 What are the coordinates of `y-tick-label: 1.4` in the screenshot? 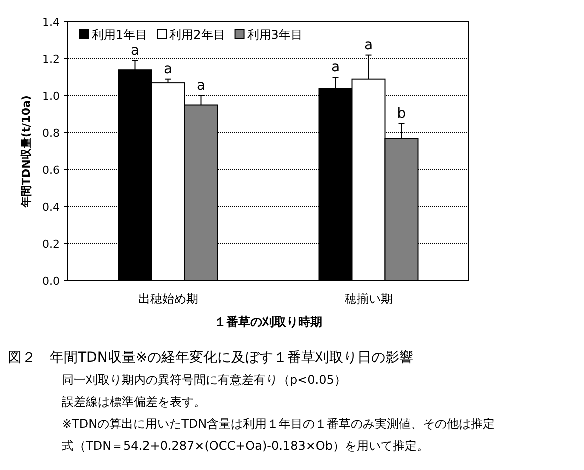 It's located at (51, 22).